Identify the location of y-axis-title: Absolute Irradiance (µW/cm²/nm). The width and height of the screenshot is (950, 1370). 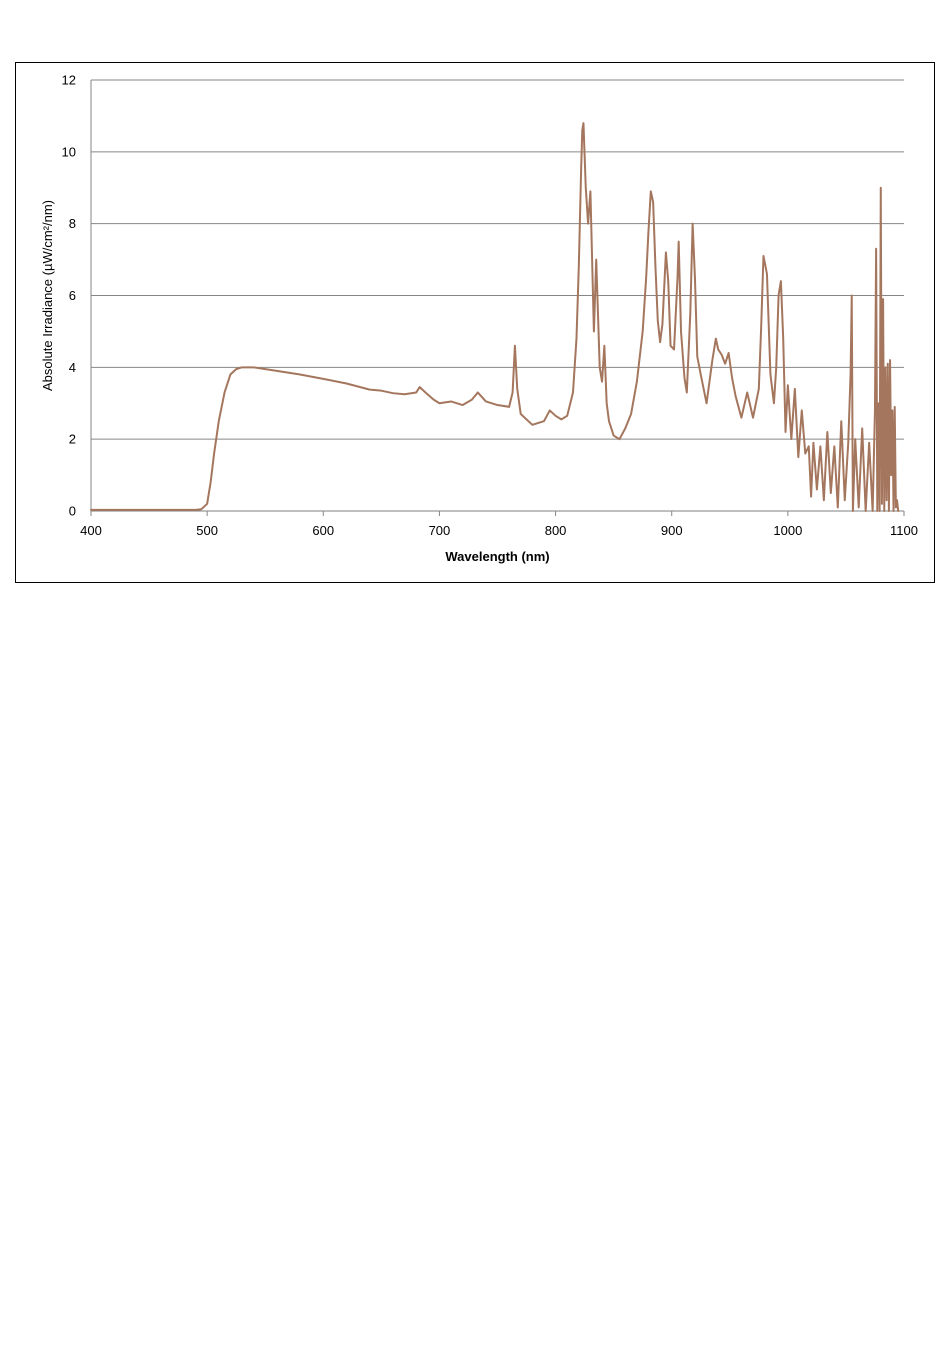
(47, 295).